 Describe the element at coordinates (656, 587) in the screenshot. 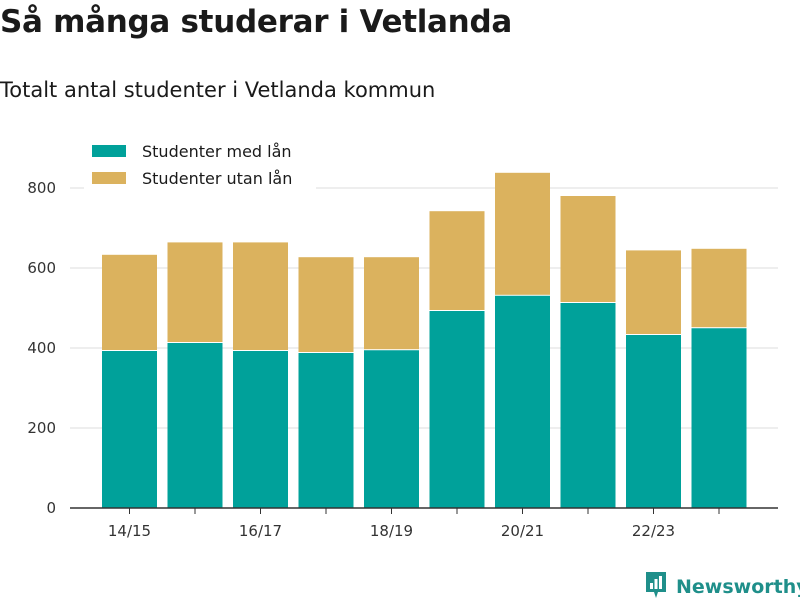

I see `newsworthy-logo-icon` at that location.